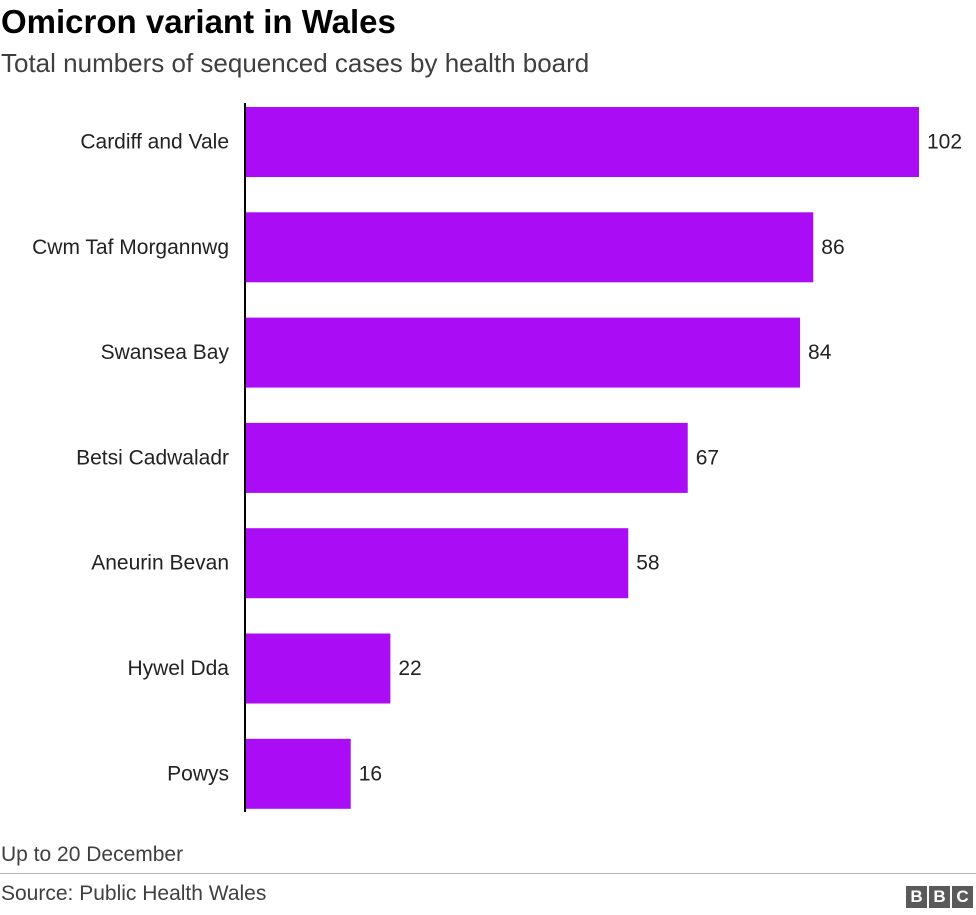 Image resolution: width=976 pixels, height=915 pixels. Describe the element at coordinates (647, 563) in the screenshot. I see `value-label: 58` at that location.